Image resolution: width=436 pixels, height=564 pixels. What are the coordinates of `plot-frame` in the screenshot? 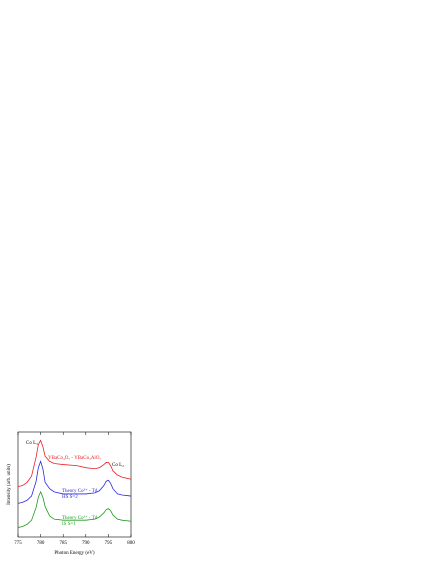 It's located at (74, 484).